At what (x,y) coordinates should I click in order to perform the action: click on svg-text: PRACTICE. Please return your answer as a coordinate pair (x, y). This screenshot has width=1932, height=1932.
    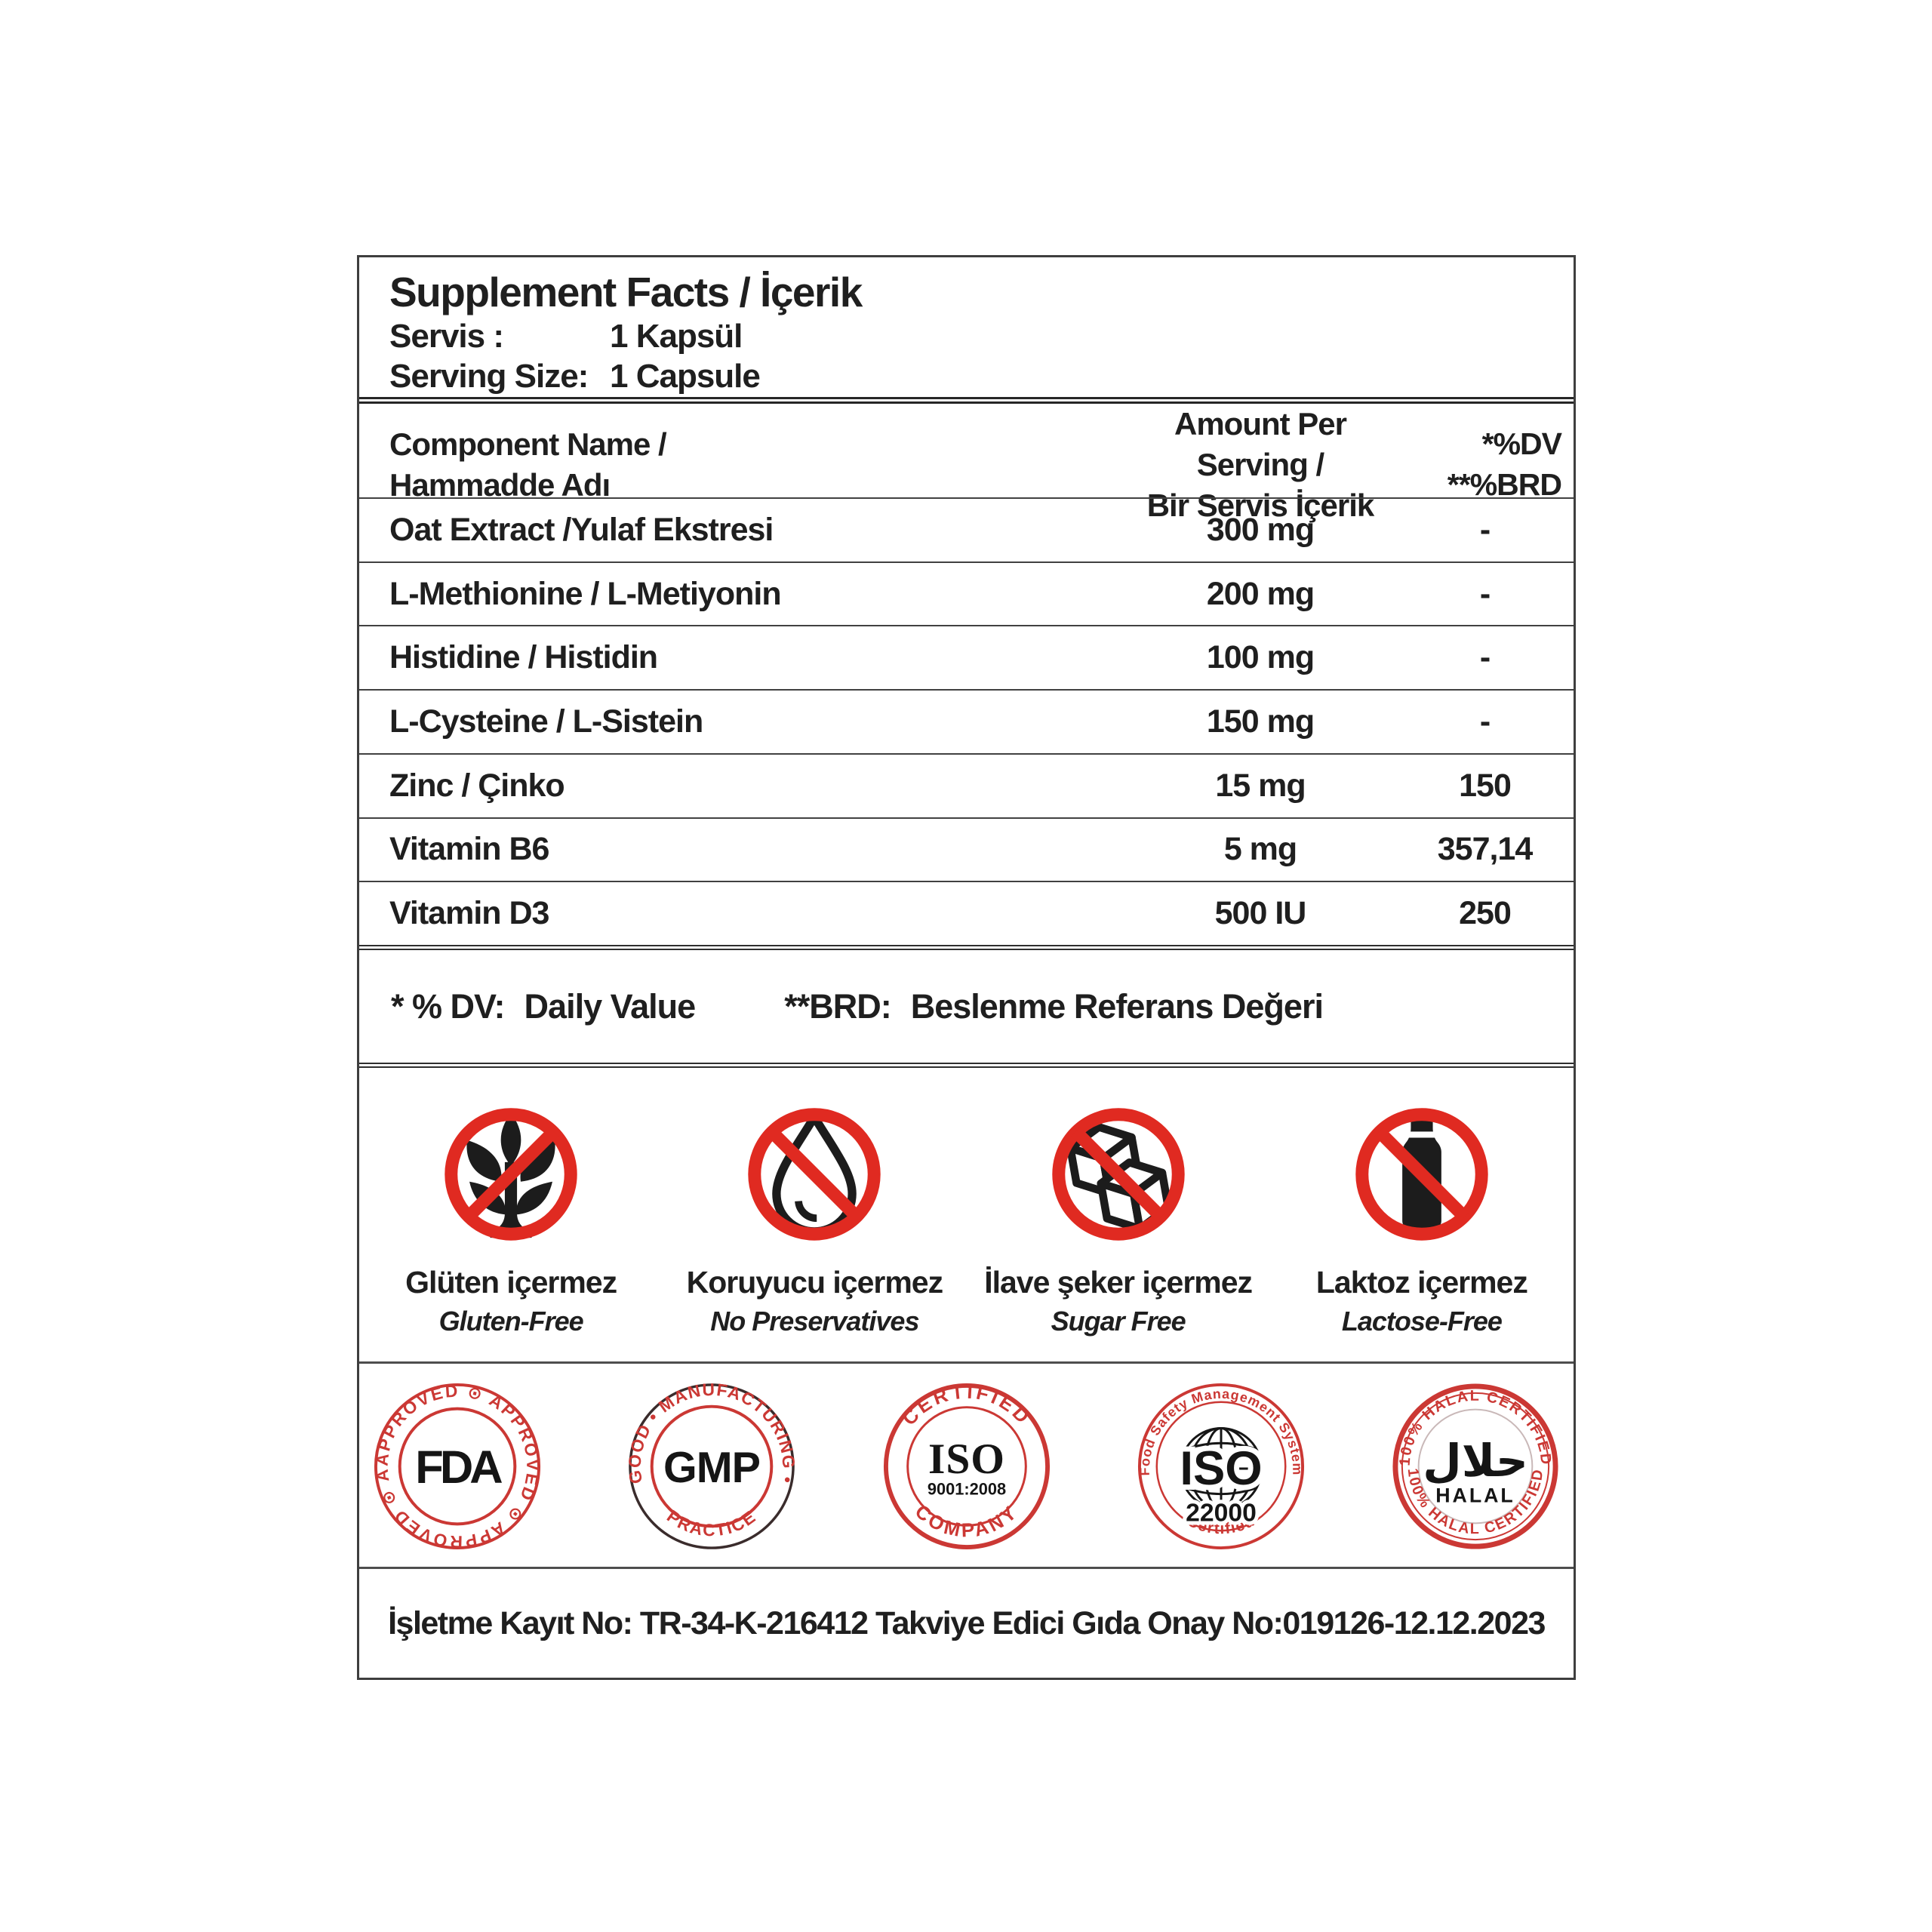
    Looking at the image, I should click on (711, 1523).